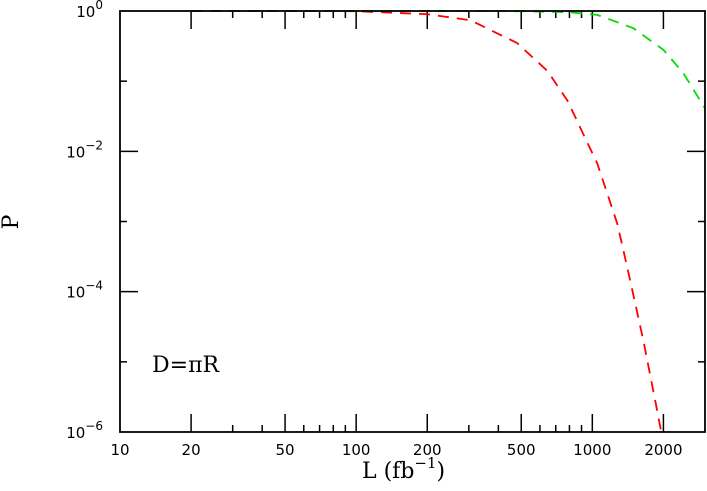 The width and height of the screenshot is (707, 491). I want to click on annotation: D=πR, so click(186, 365).